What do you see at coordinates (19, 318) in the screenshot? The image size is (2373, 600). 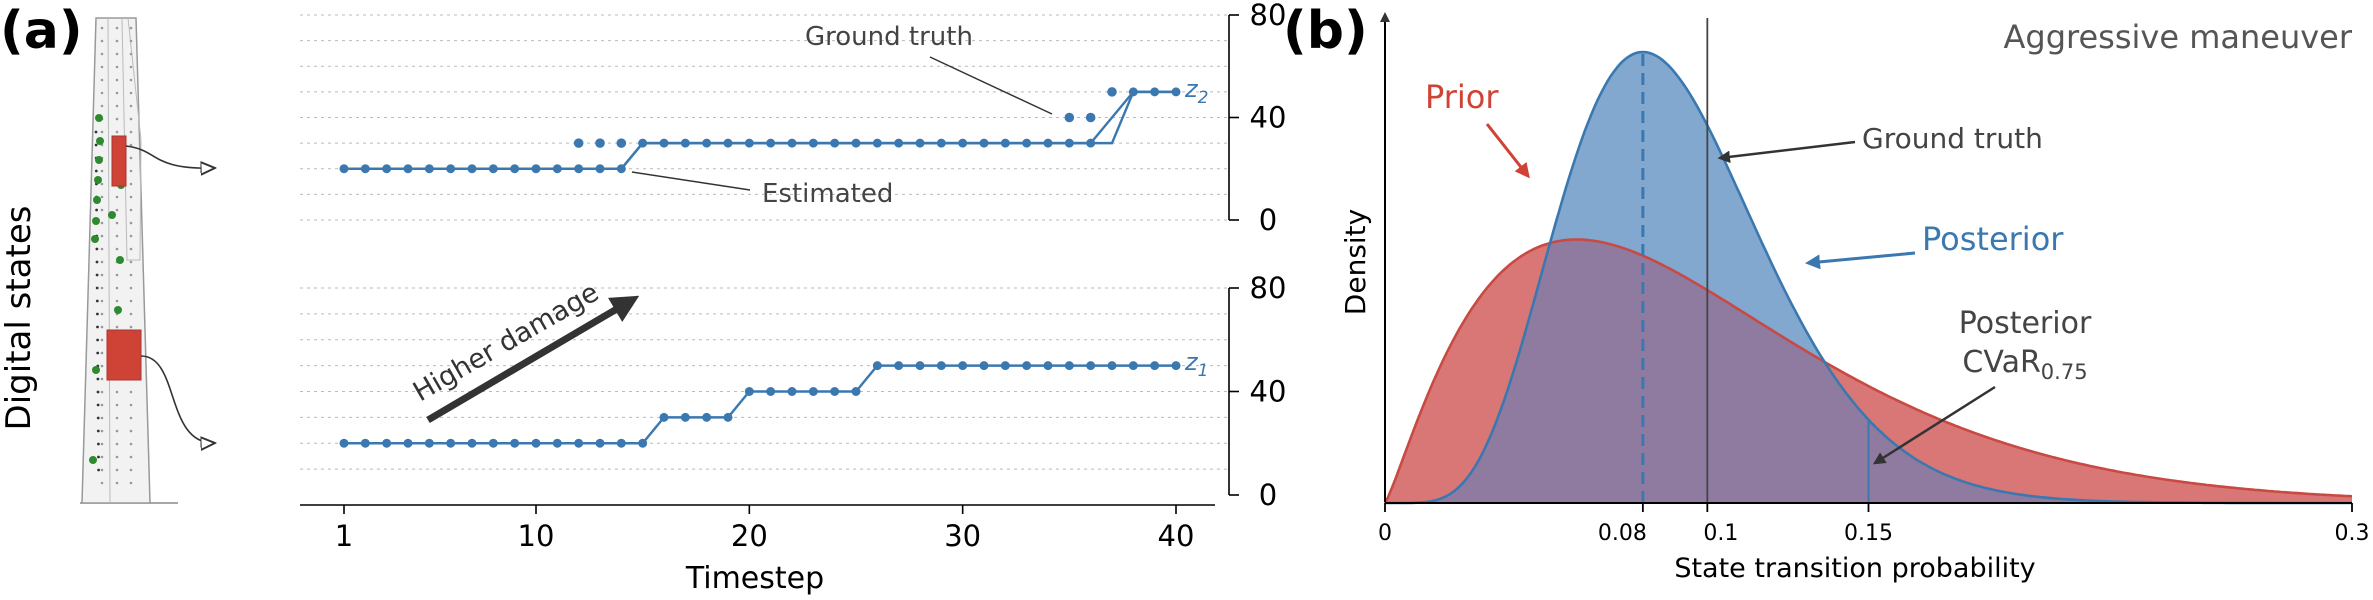 I see `panel-a-side-label: Digital states` at bounding box center [19, 318].